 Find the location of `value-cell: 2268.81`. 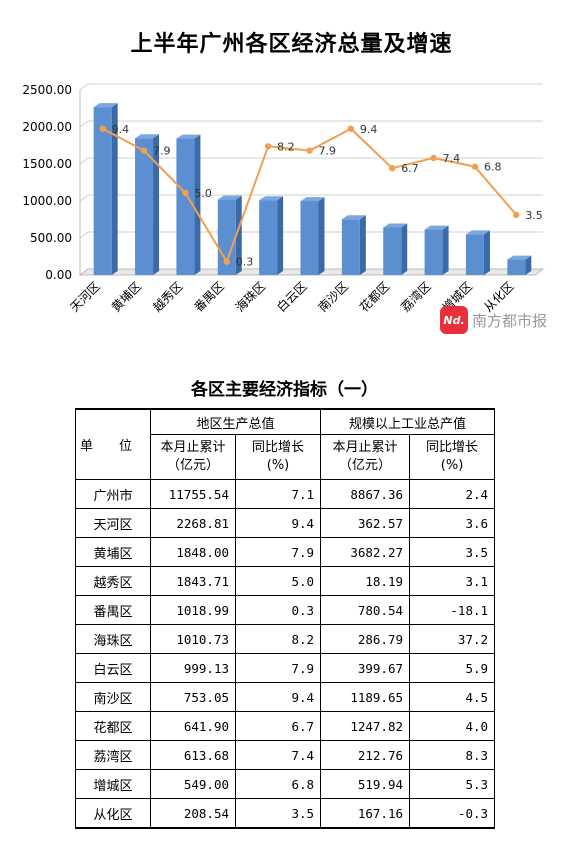

value-cell: 2268.81 is located at coordinates (193, 523).